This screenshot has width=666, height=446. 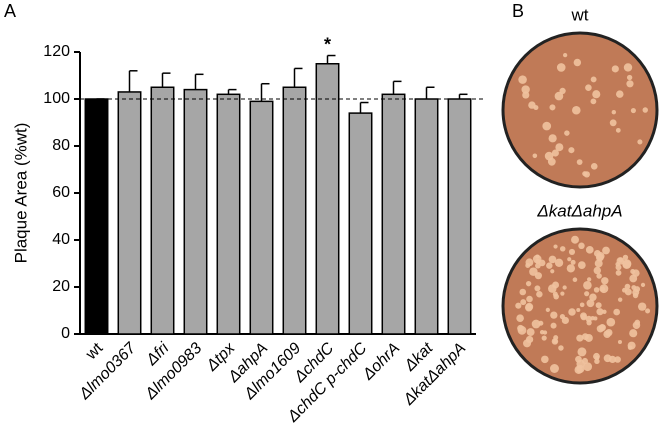 I want to click on plate-label: wt, so click(x=580, y=14).